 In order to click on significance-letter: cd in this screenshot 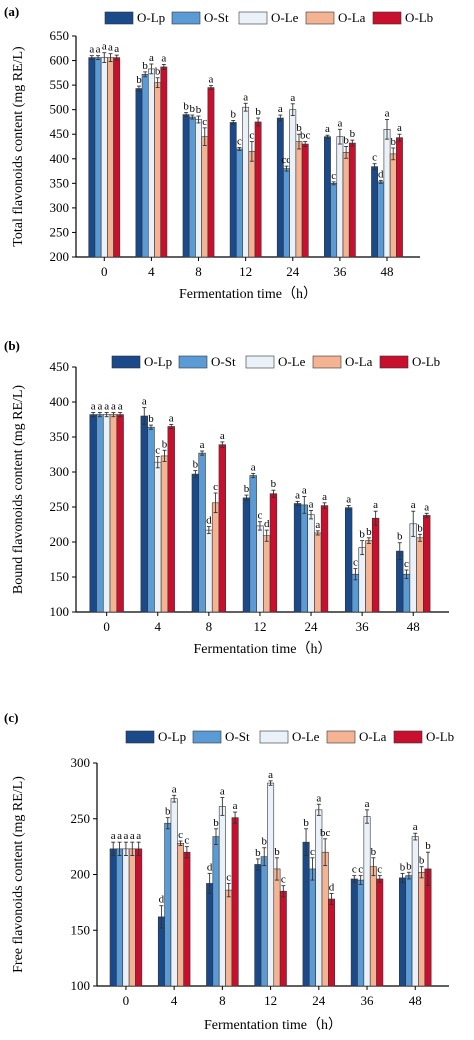, I will do `click(286, 160)`.